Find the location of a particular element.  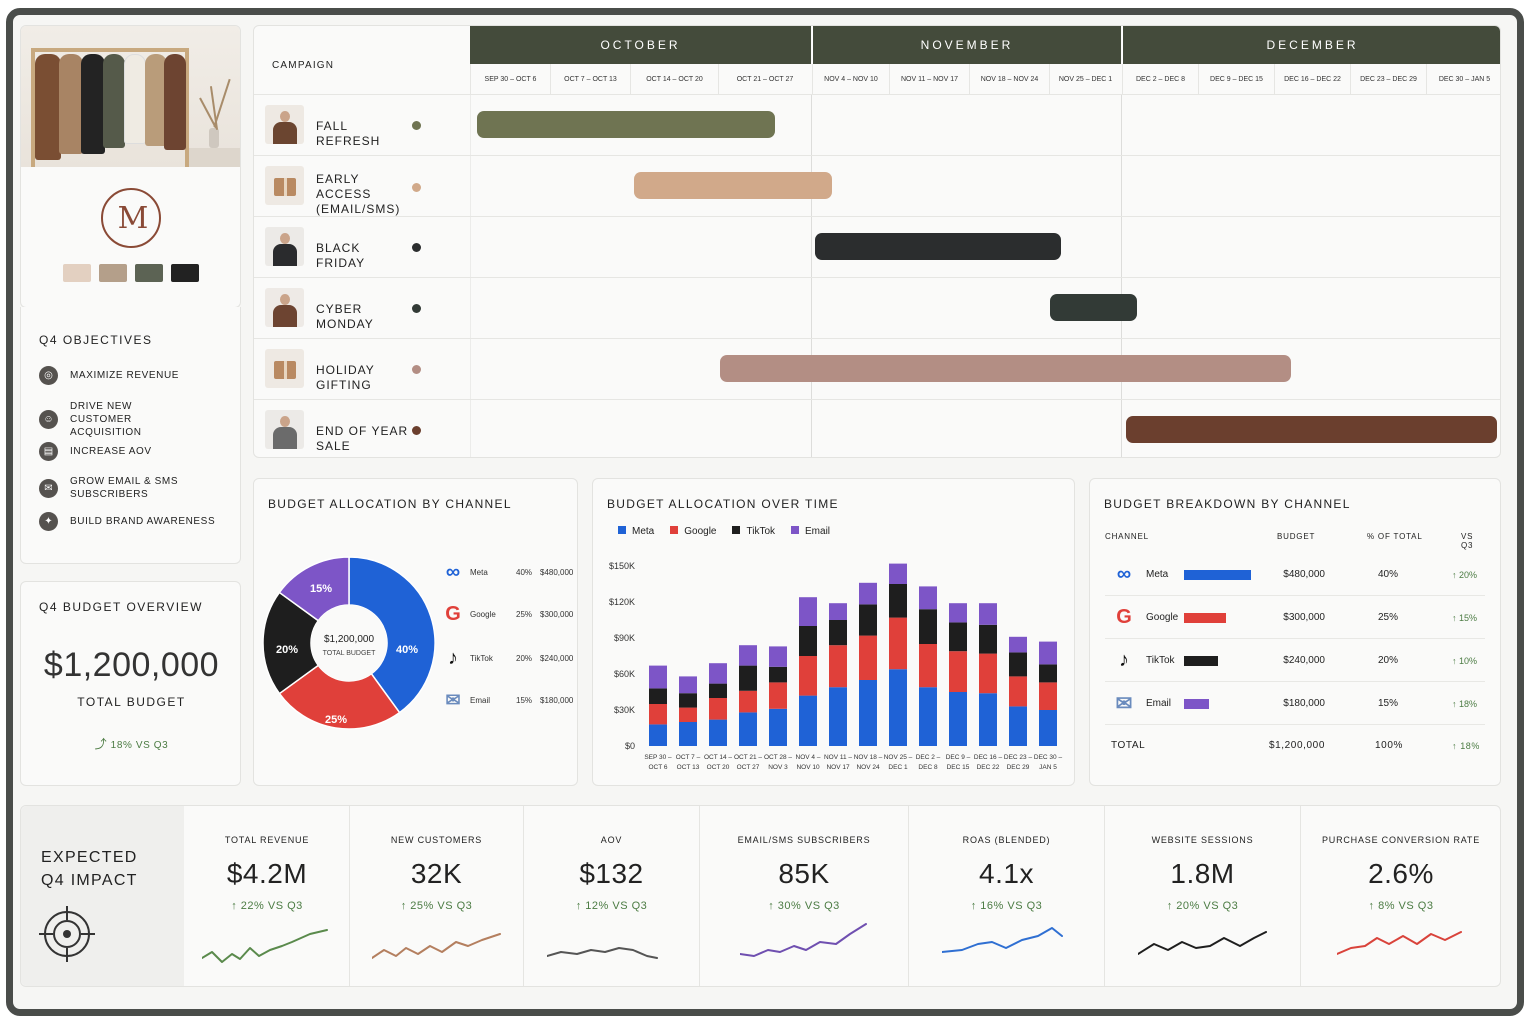

objective-item: ◎ MAXIMIZE REVENUE is located at coordinates (139, 375).